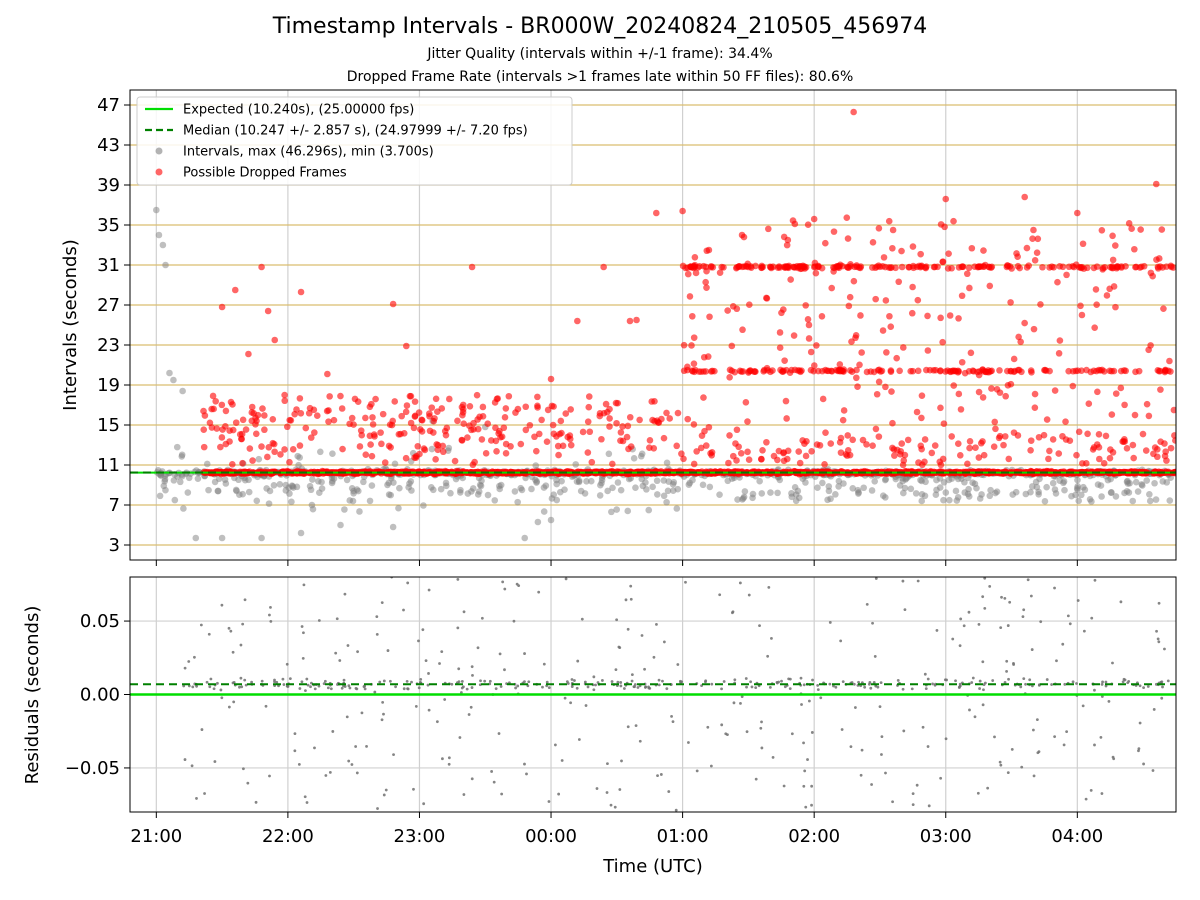 The image size is (1200, 900). Describe the element at coordinates (108, 385) in the screenshot. I see `top-y-tick-label: 19` at that location.